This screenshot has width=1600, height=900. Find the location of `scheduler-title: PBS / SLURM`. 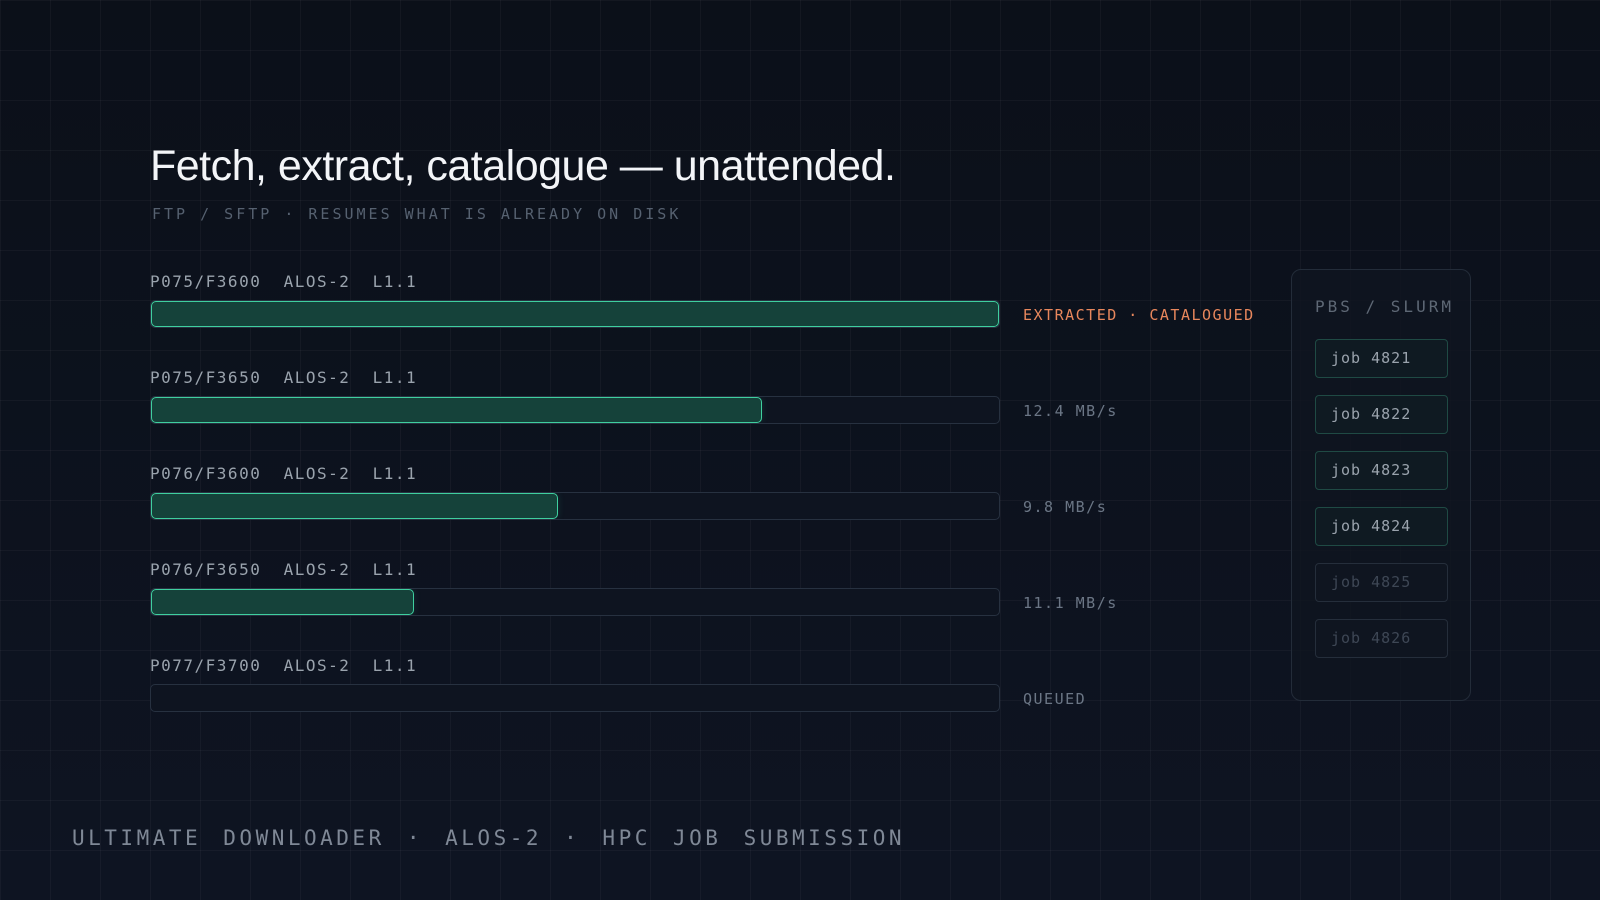

scheduler-title: PBS / SLURM is located at coordinates (1384, 306).